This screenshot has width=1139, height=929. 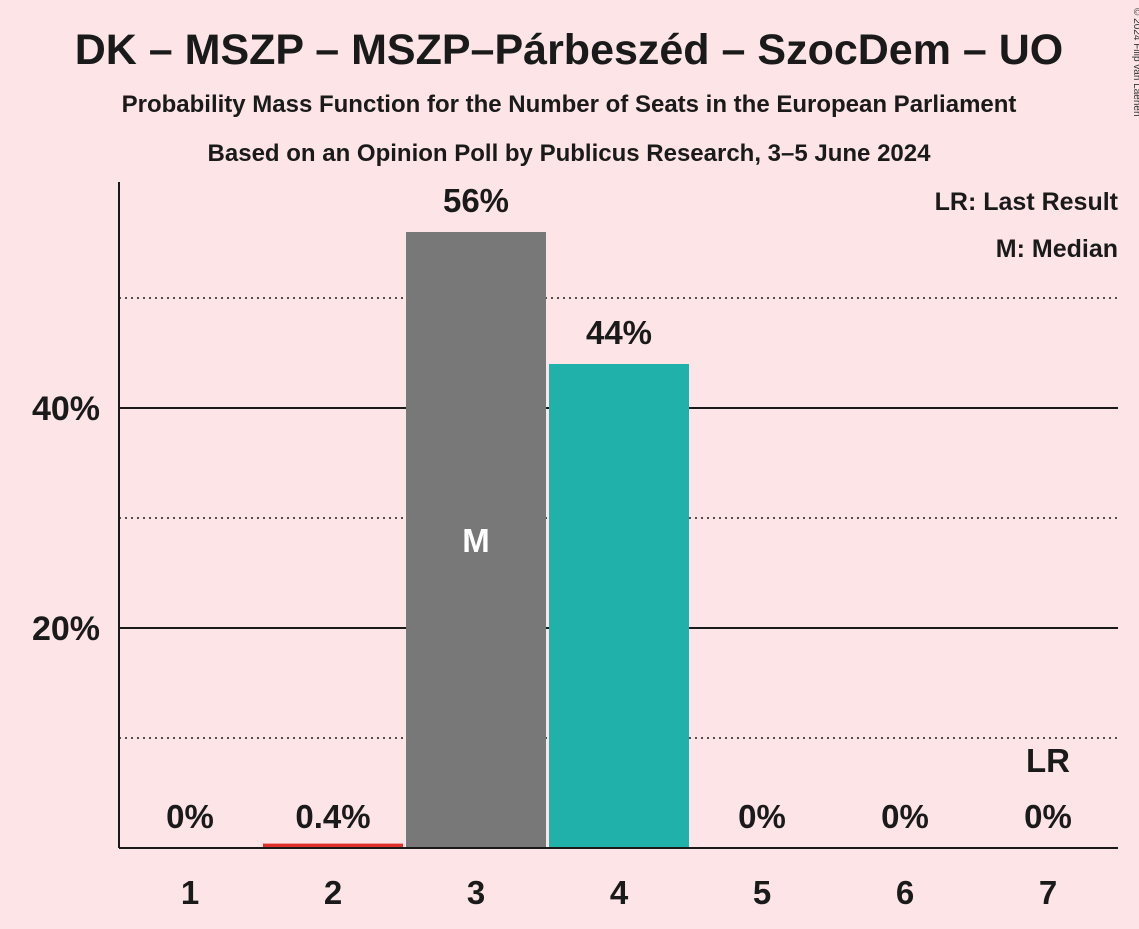 I want to click on x-tick-label: 4, so click(x=619, y=892).